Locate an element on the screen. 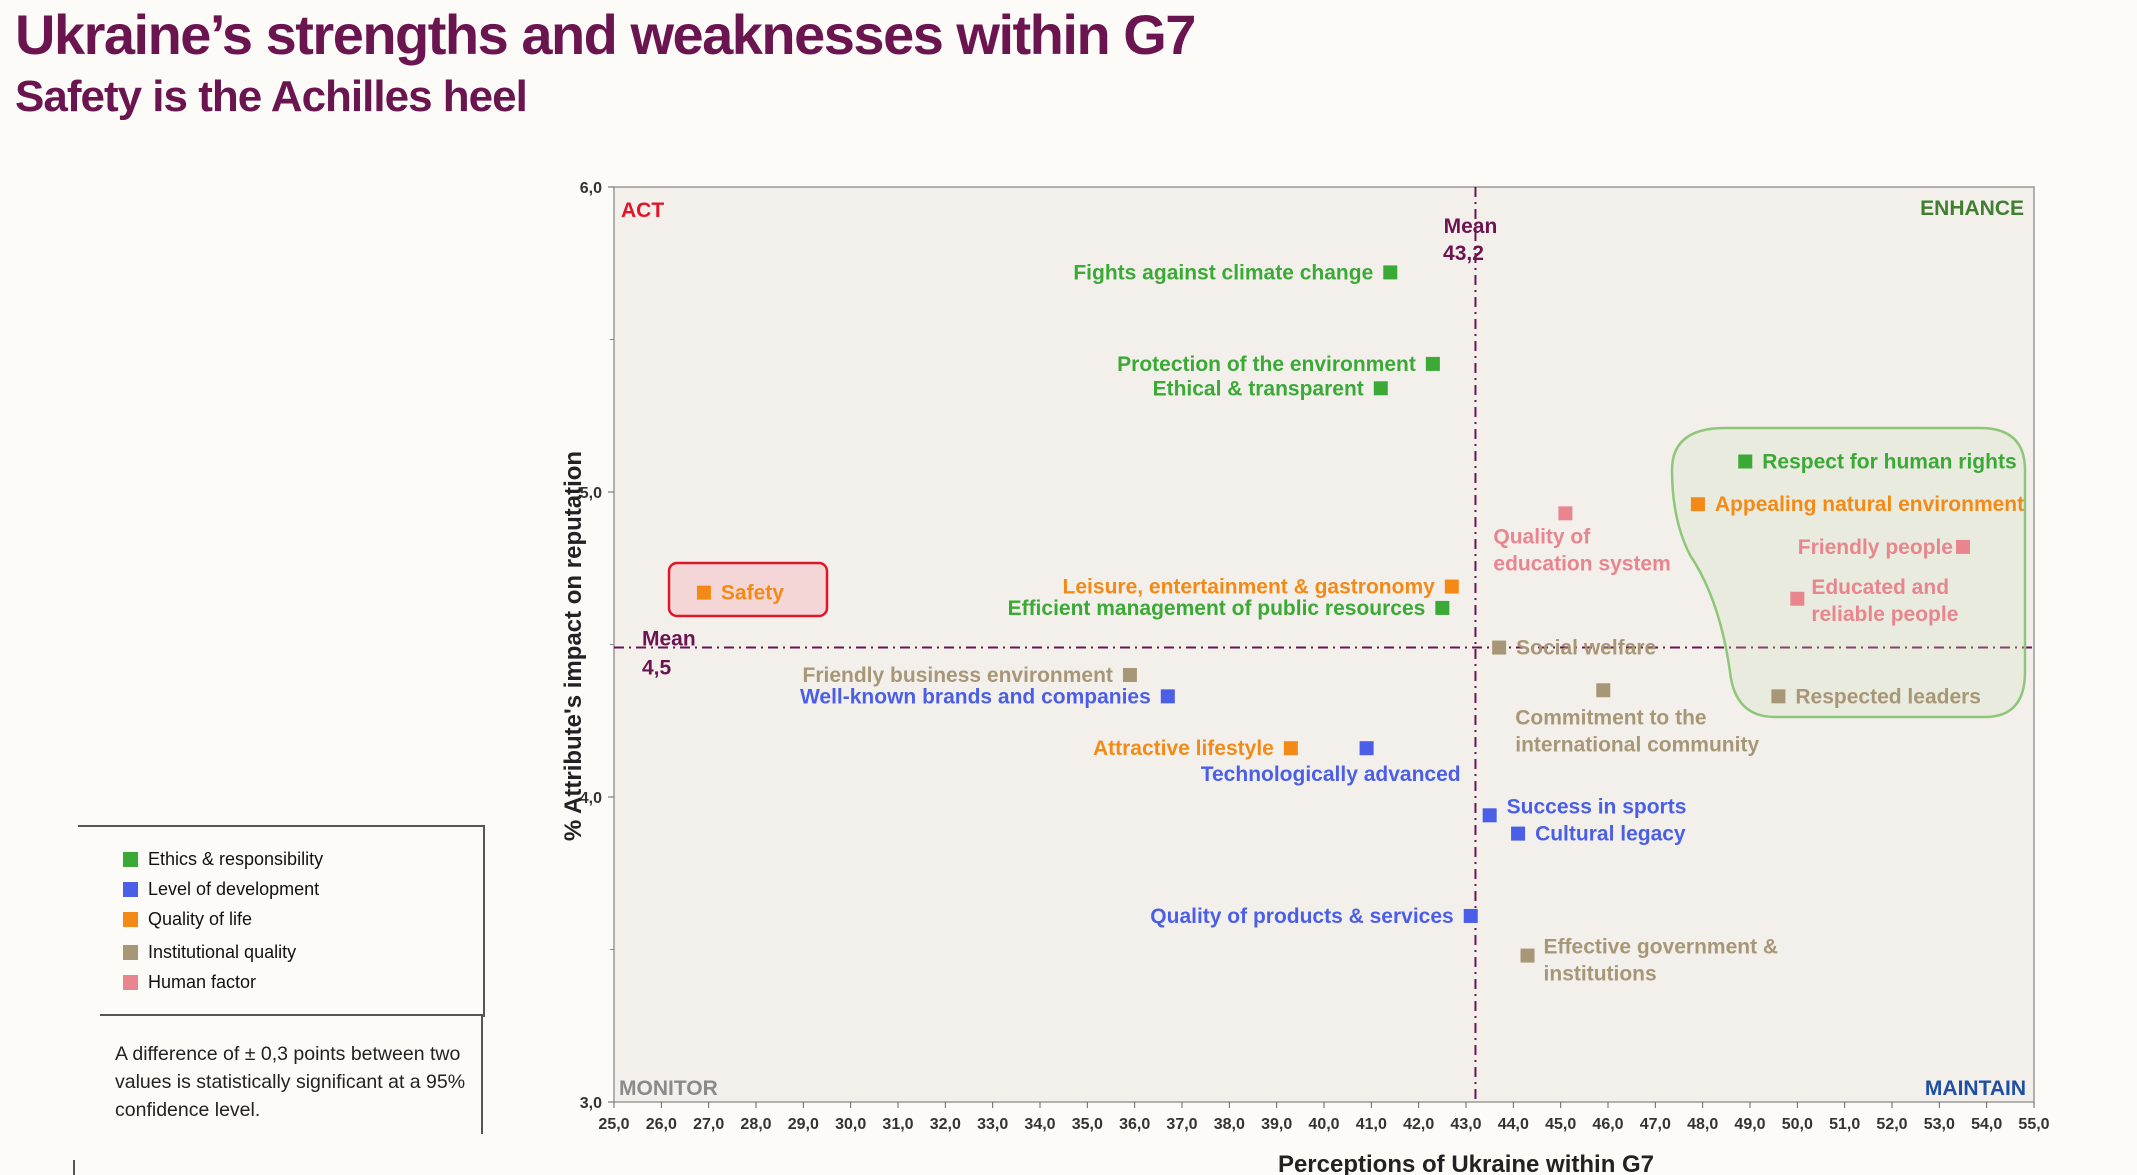  x-tick-label: 28,0 is located at coordinates (755, 1124).